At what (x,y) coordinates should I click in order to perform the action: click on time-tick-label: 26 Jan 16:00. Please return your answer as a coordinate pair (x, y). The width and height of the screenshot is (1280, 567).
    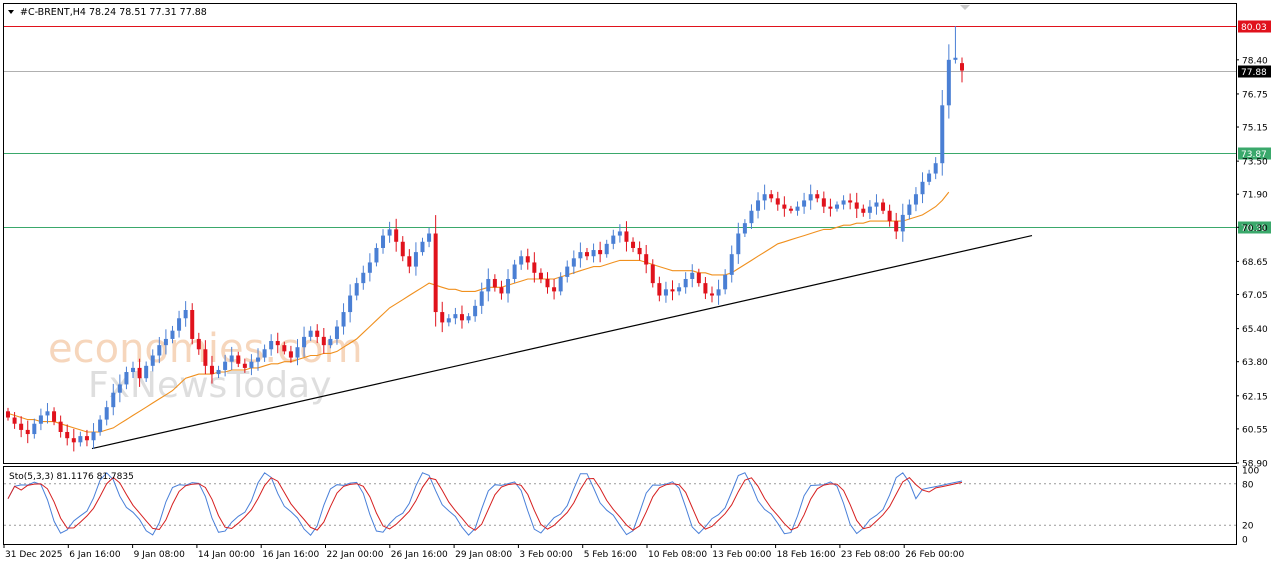
    Looking at the image, I should click on (419, 555).